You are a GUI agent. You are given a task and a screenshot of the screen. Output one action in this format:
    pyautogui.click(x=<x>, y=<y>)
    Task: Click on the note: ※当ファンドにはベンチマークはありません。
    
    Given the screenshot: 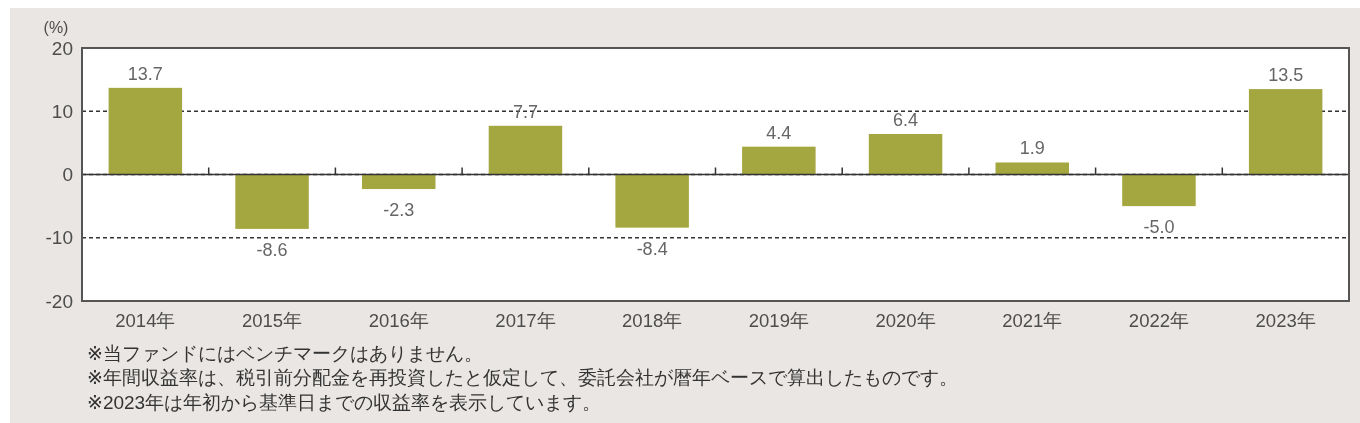 What is the action you would take?
    pyautogui.click(x=285, y=353)
    